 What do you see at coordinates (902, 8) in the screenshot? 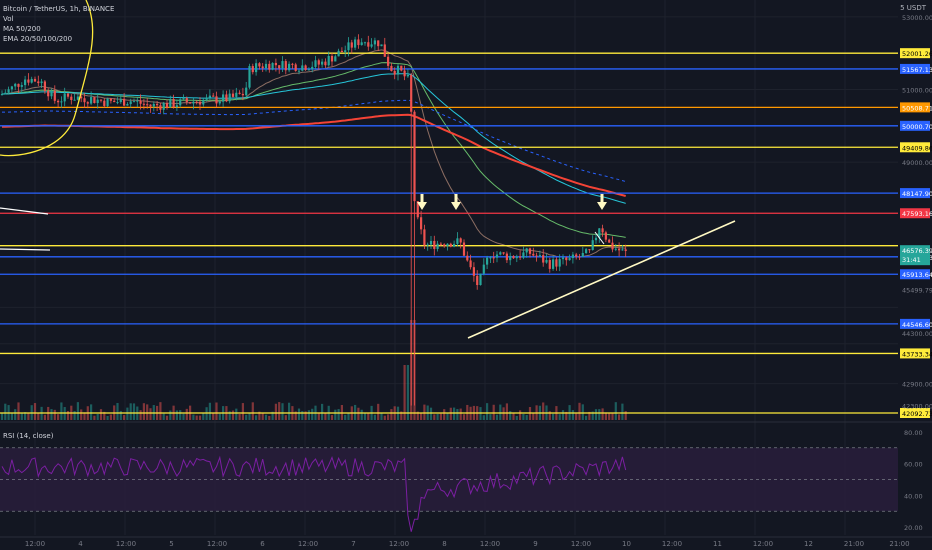
I see `unit-top: 5` at bounding box center [902, 8].